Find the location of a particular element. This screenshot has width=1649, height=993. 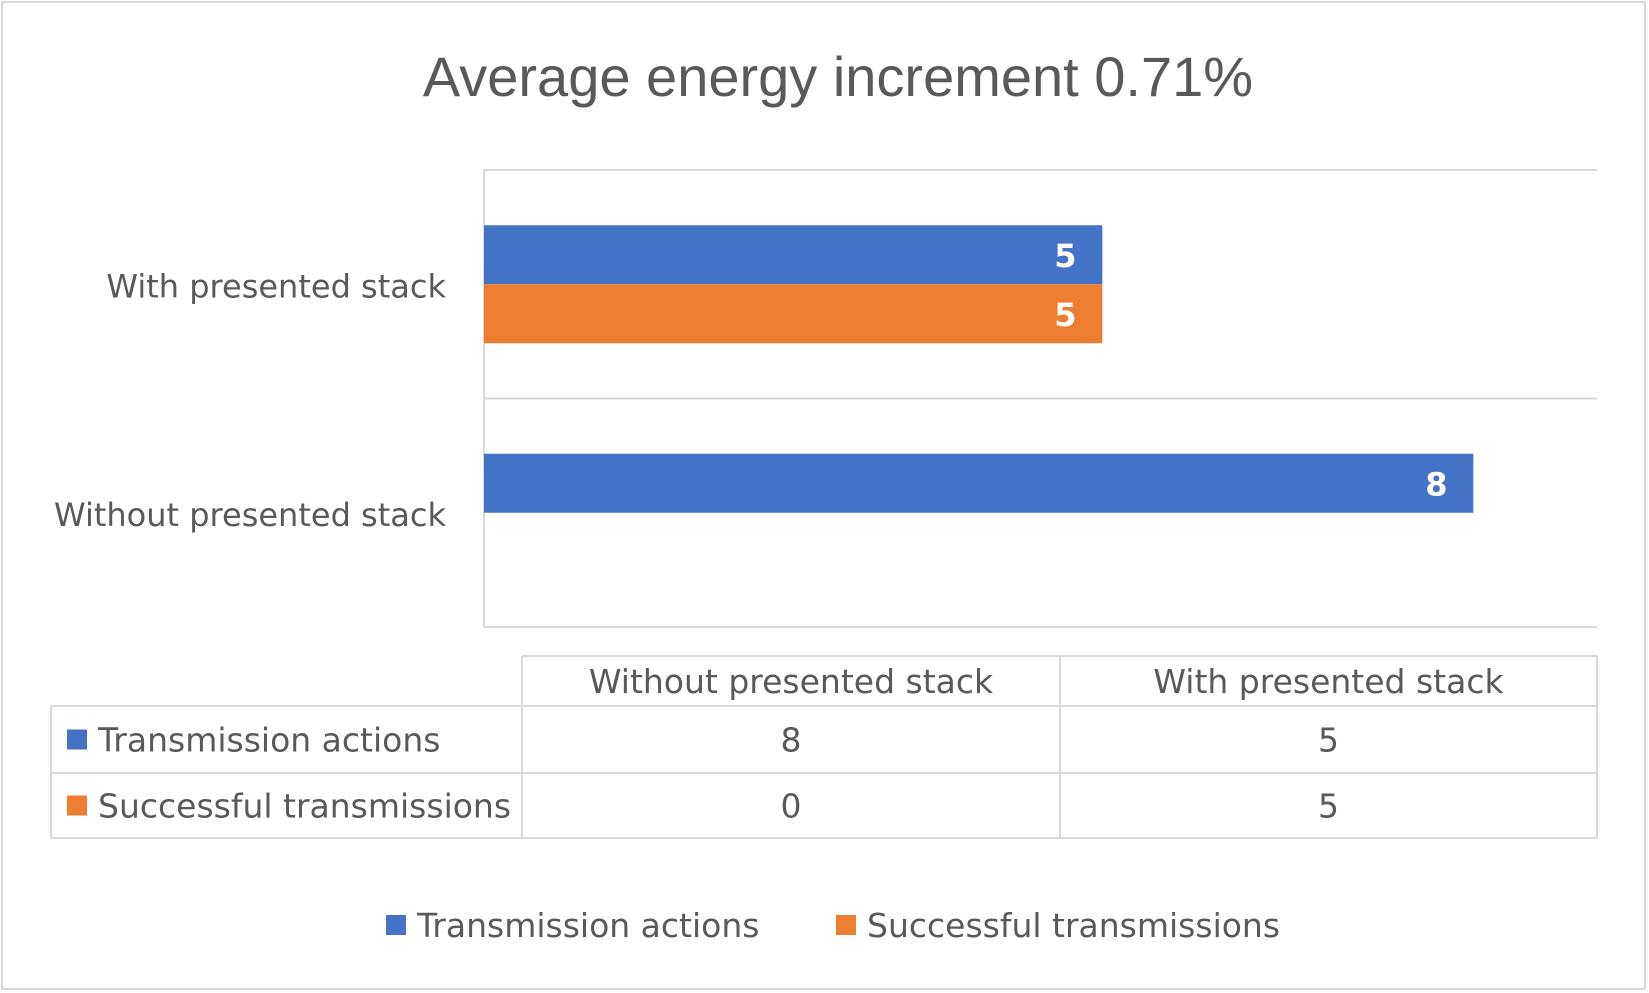

table-row-header: Successful transmissions is located at coordinates (304, 806).